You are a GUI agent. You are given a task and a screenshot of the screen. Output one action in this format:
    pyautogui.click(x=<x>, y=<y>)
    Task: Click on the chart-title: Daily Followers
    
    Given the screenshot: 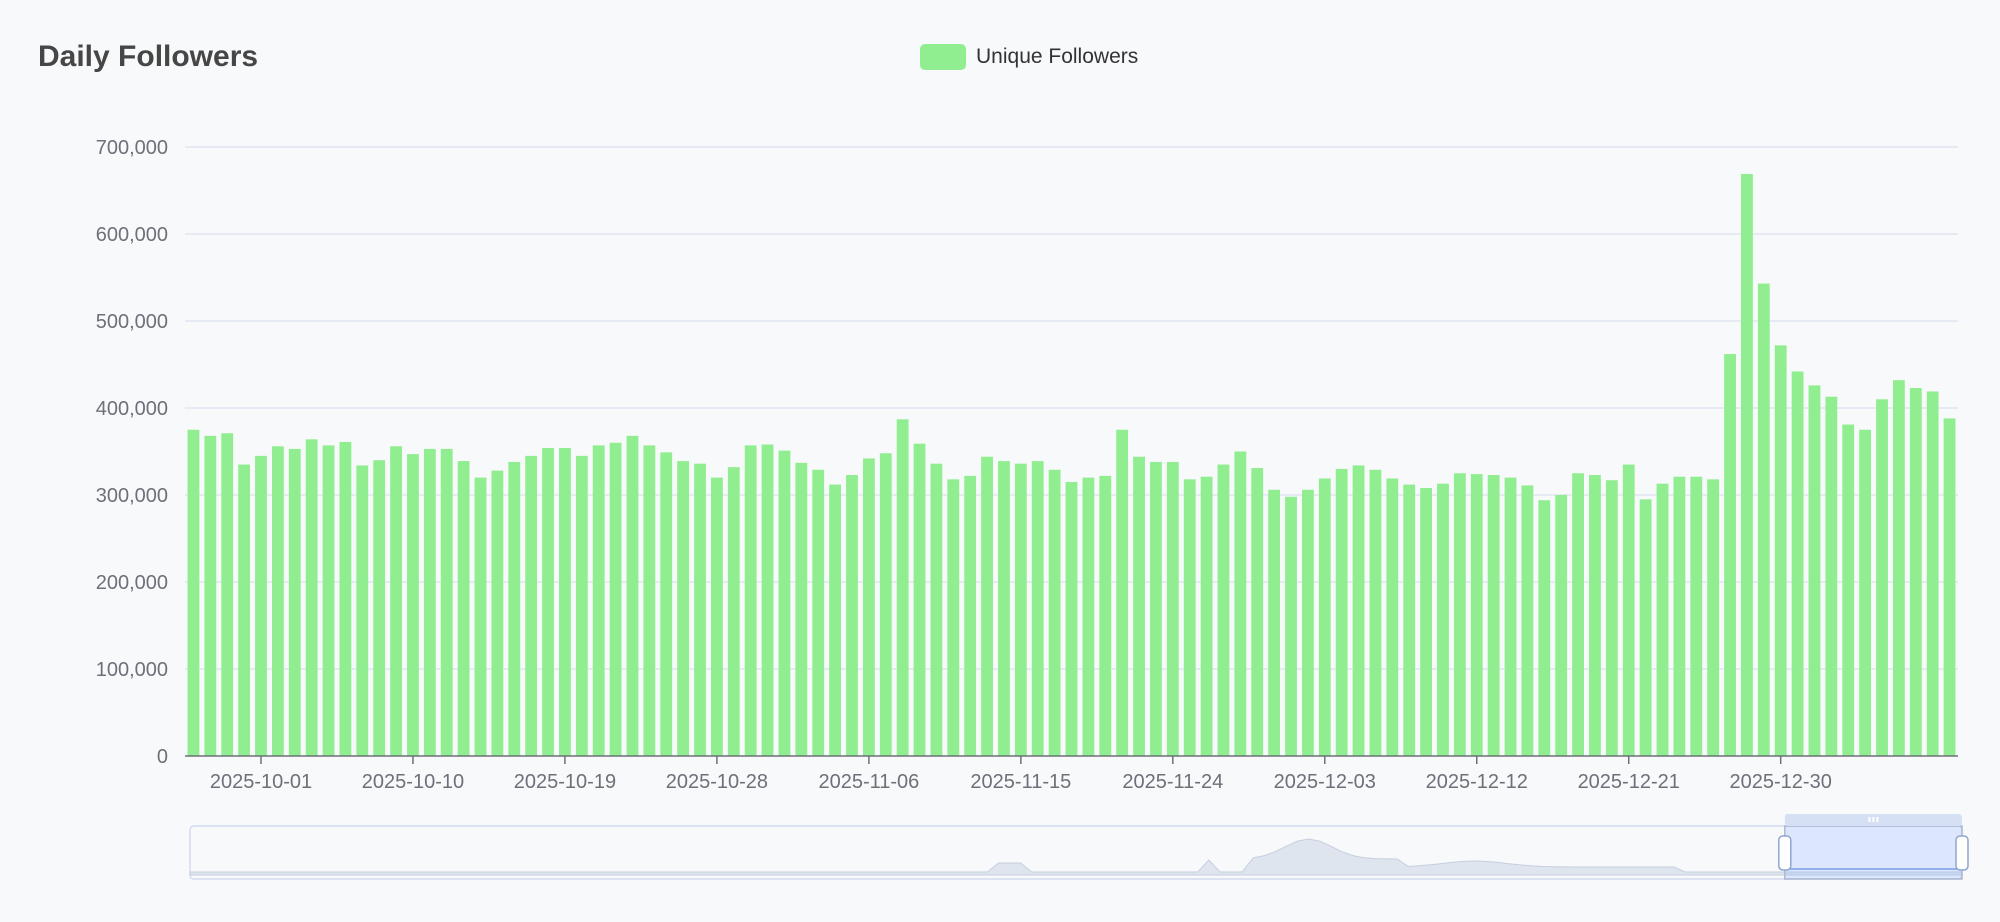 What is the action you would take?
    pyautogui.click(x=148, y=56)
    